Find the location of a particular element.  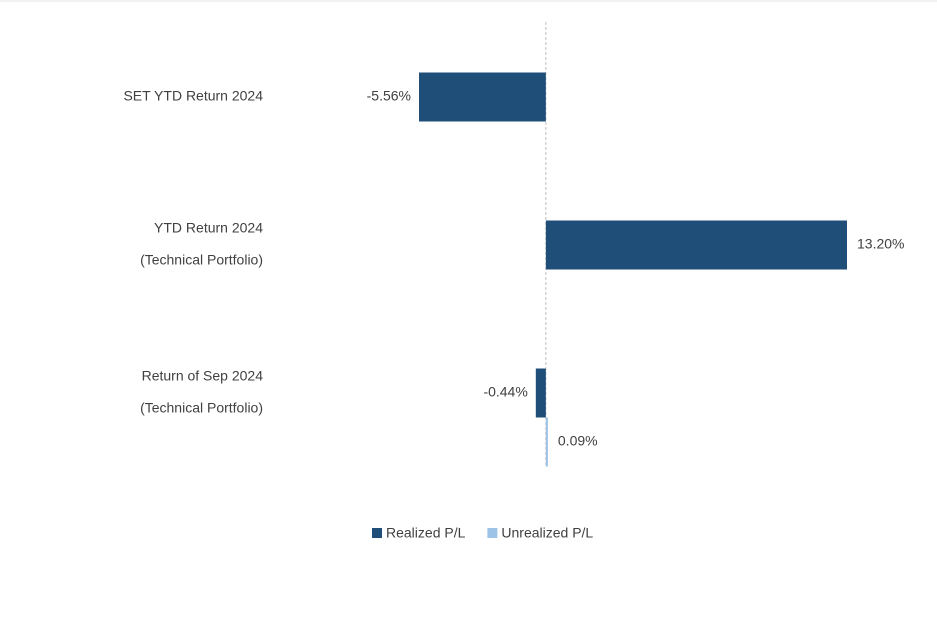

y-tick-label: SET YTD Return 2024 is located at coordinates (193, 96).